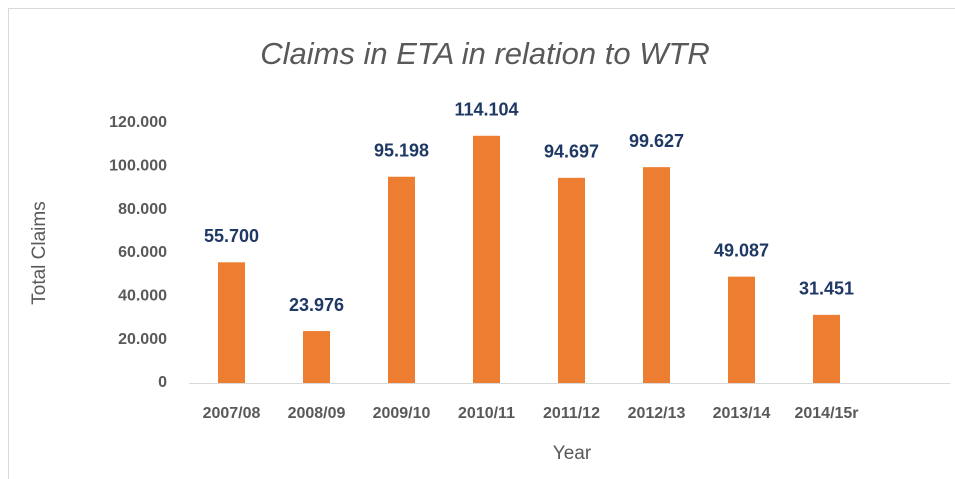 The width and height of the screenshot is (955, 479). I want to click on y-tick-label: 20.000, so click(142, 339).